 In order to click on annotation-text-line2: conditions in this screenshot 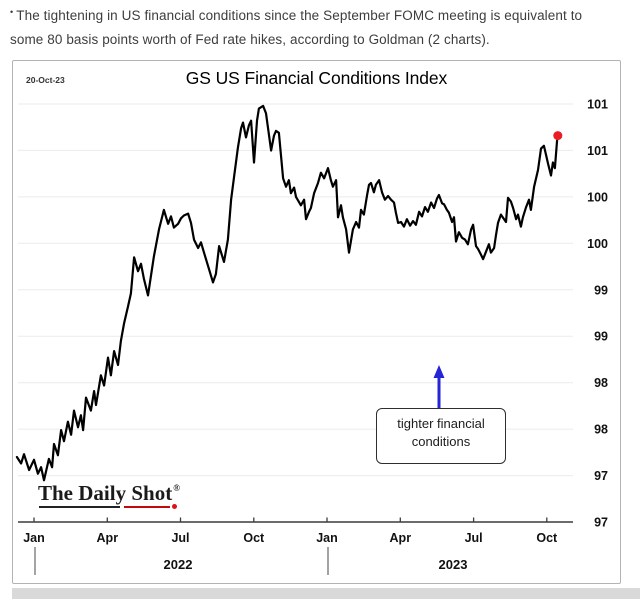, I will do `click(441, 441)`.